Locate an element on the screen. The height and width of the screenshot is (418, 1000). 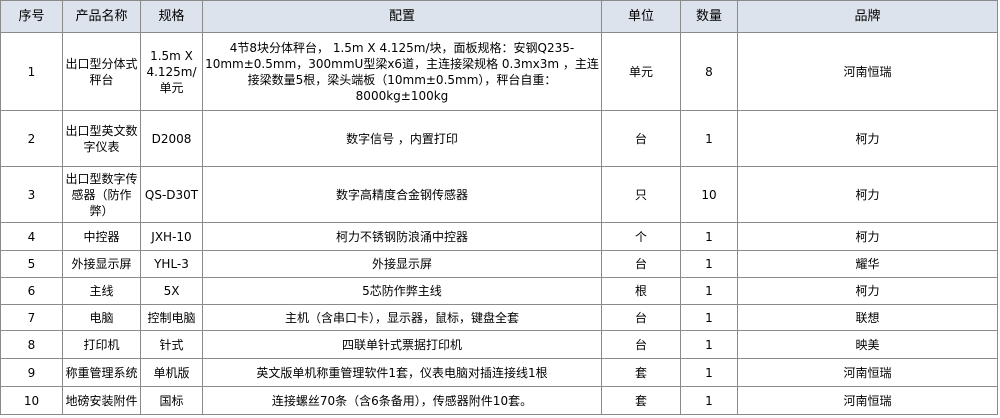
table-row: 8 打印机 针式 四联单针式票据打印机台 1 映美 is located at coordinates (499, 344).